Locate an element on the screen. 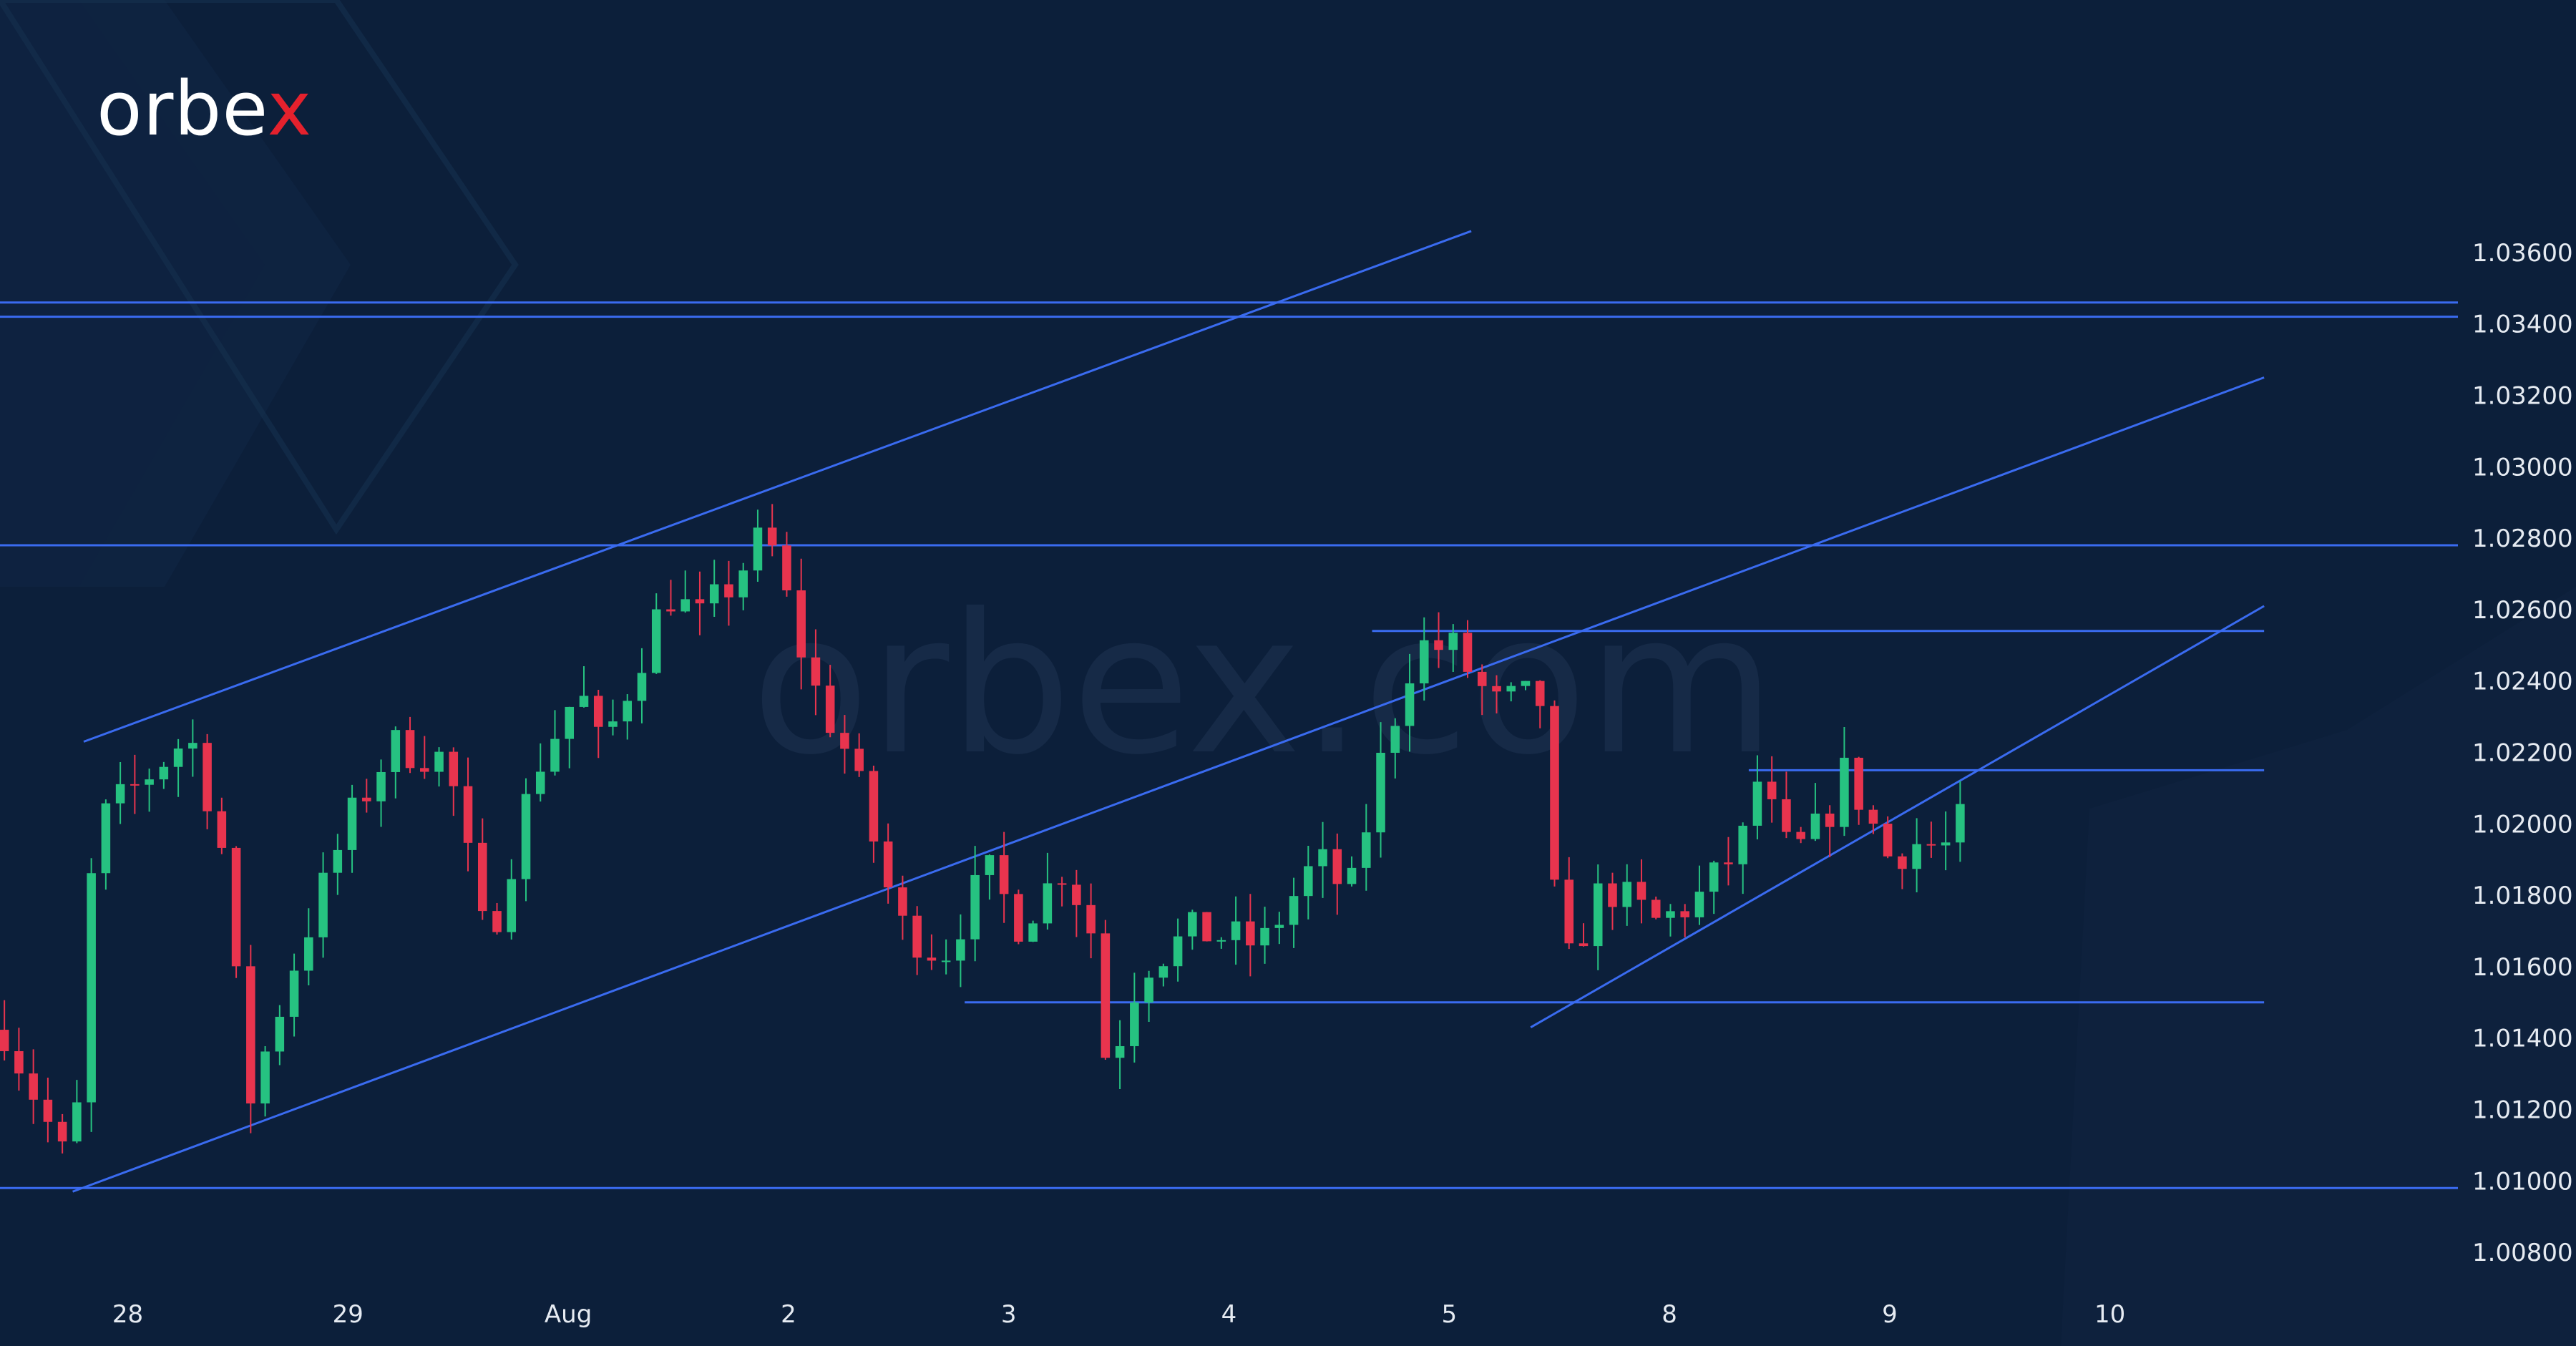  y-tick-label: 1.01800 is located at coordinates (2522, 896).